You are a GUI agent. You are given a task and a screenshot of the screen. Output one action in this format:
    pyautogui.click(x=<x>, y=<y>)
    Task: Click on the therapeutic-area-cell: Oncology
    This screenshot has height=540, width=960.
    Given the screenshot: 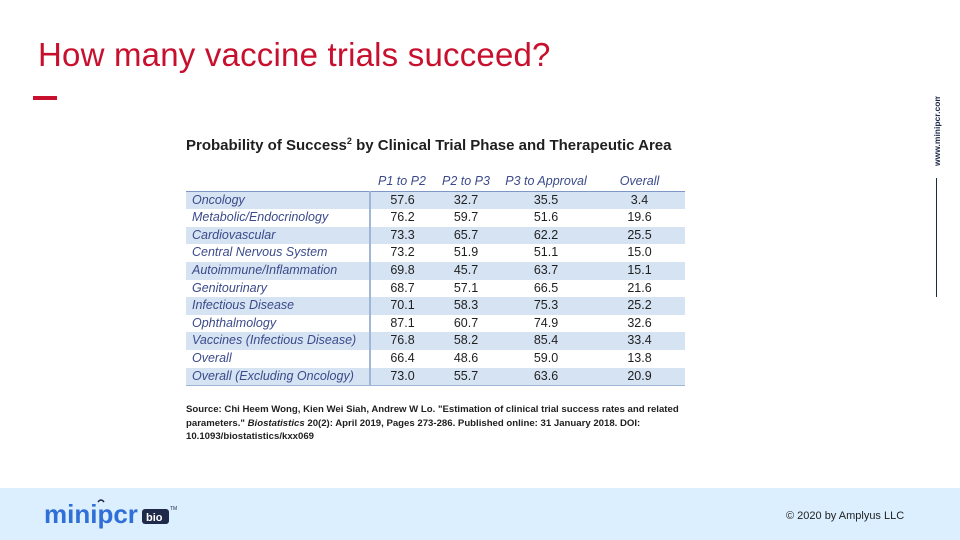 What is the action you would take?
    pyautogui.click(x=278, y=200)
    